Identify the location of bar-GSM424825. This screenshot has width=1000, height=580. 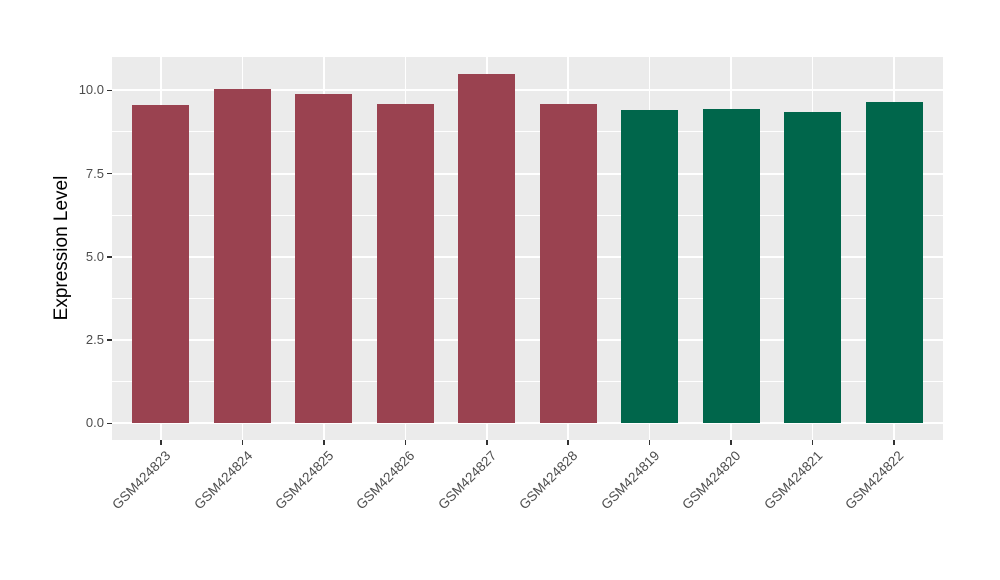
(324, 258).